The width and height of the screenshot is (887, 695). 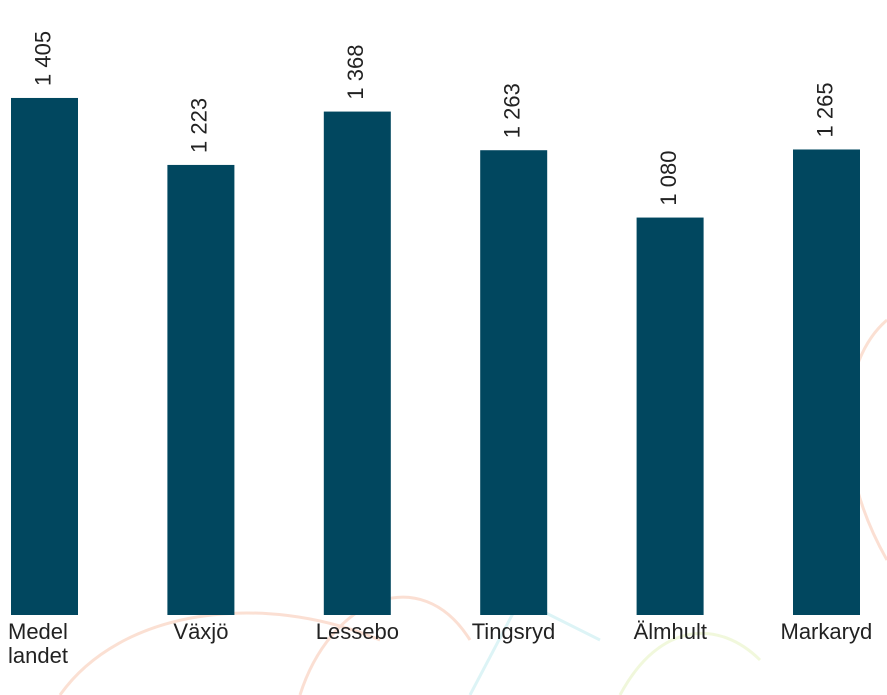 What do you see at coordinates (38, 643) in the screenshot?
I see `x-tick-label: Medel landet` at bounding box center [38, 643].